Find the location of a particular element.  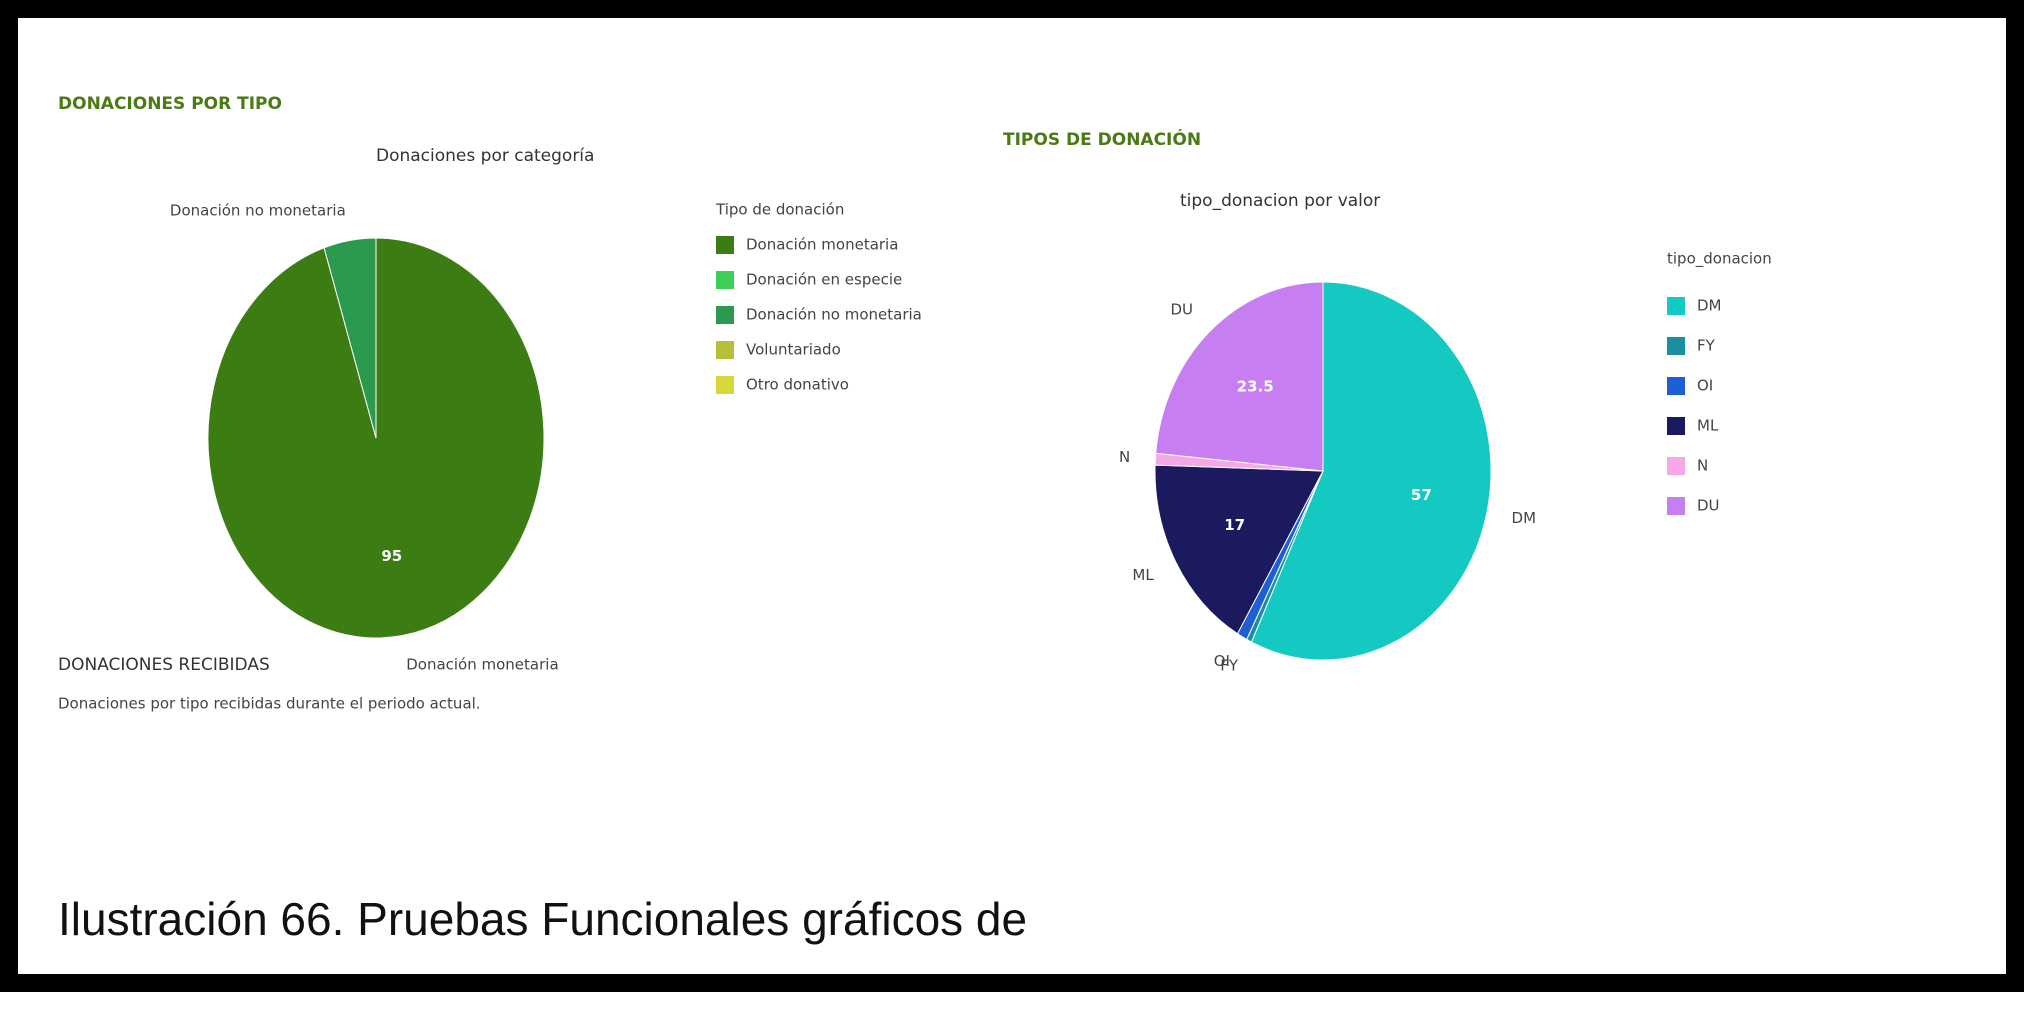

slice-label: Donación no monetaria is located at coordinates (258, 210).